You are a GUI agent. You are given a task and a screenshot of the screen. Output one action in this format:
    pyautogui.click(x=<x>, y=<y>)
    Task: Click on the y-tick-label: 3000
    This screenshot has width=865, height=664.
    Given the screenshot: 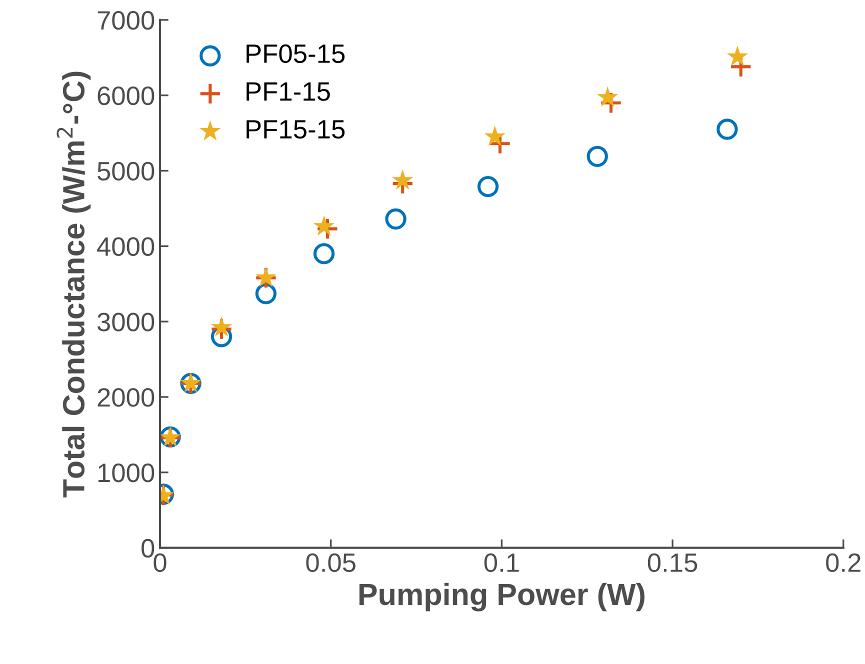 What is the action you would take?
    pyautogui.click(x=125, y=322)
    